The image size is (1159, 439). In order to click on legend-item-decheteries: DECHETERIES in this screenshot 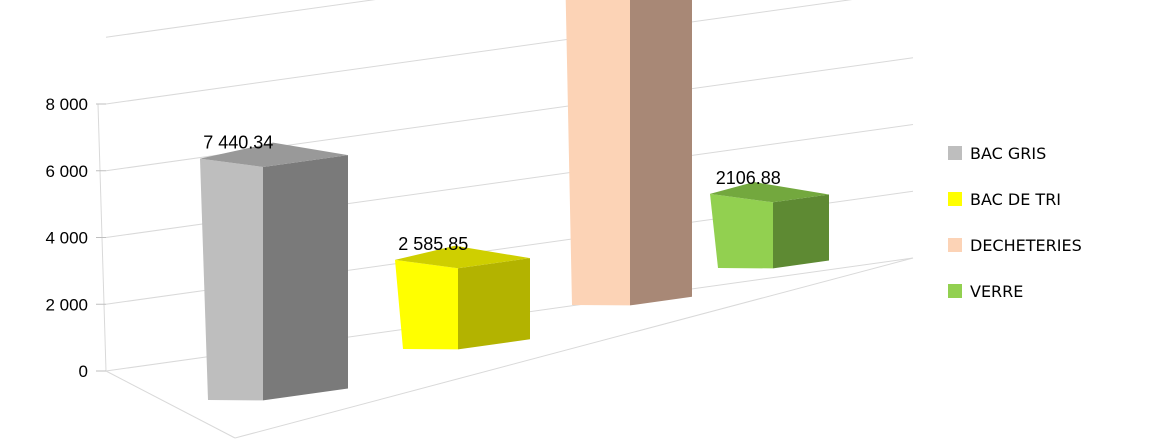, I will do `click(1050, 245)`.